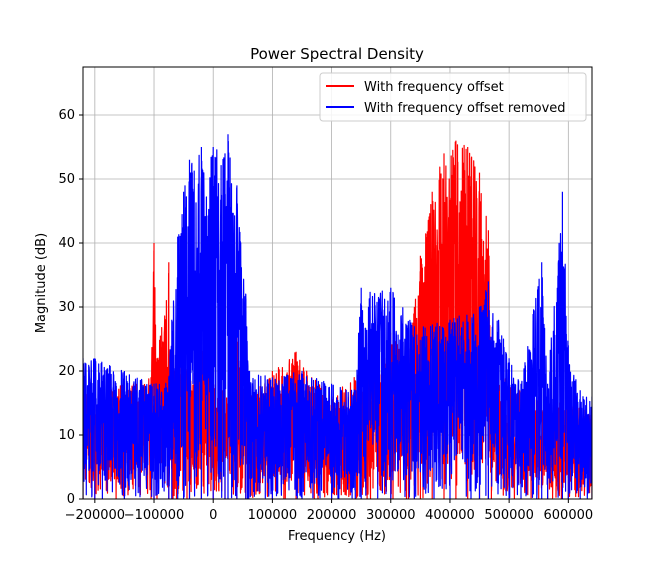  Describe the element at coordinates (66, 307) in the screenshot. I see `y-tick-label: 30` at that location.